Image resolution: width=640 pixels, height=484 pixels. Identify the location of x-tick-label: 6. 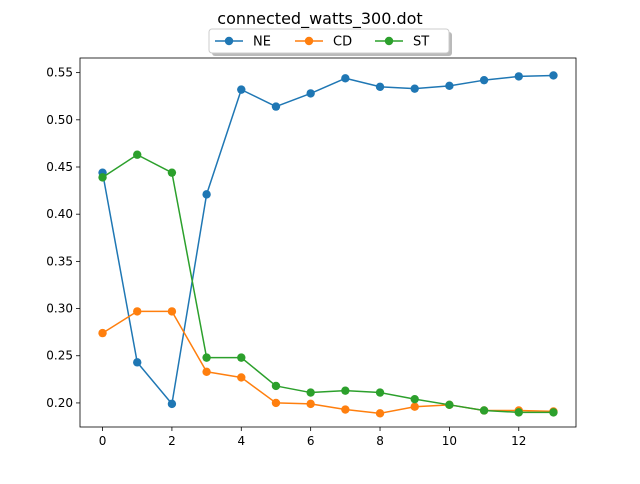
(311, 441).